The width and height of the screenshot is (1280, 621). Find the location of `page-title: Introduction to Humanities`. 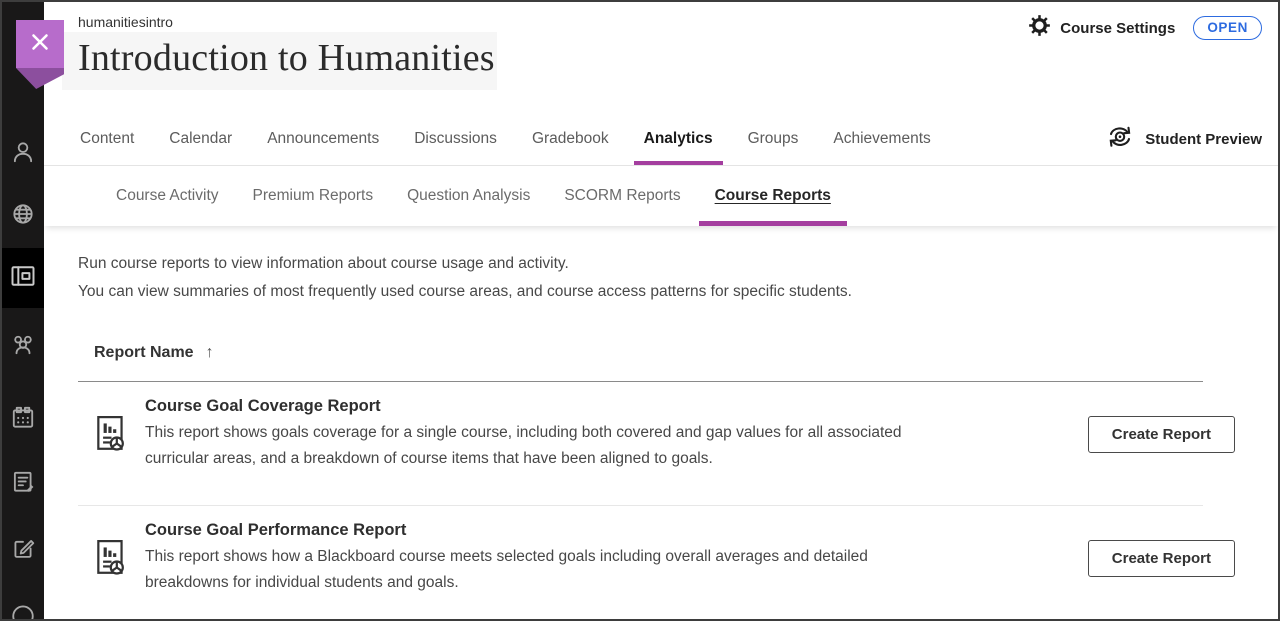

page-title: Introduction to Humanities is located at coordinates (286, 58).